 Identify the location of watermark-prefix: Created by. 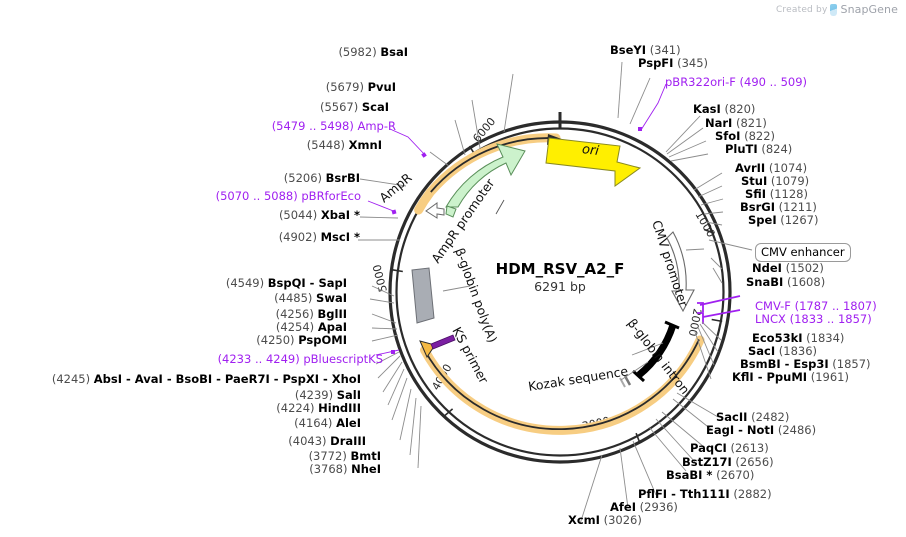
(801, 9).